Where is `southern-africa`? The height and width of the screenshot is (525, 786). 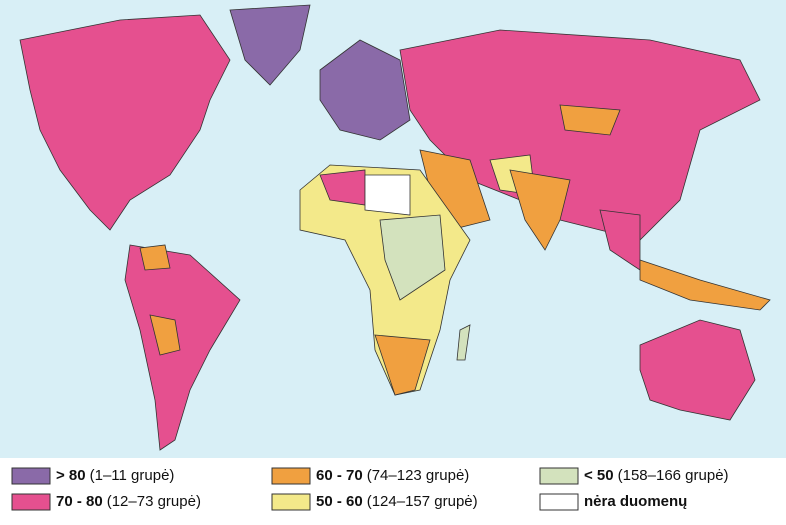 southern-africa is located at coordinates (402, 365).